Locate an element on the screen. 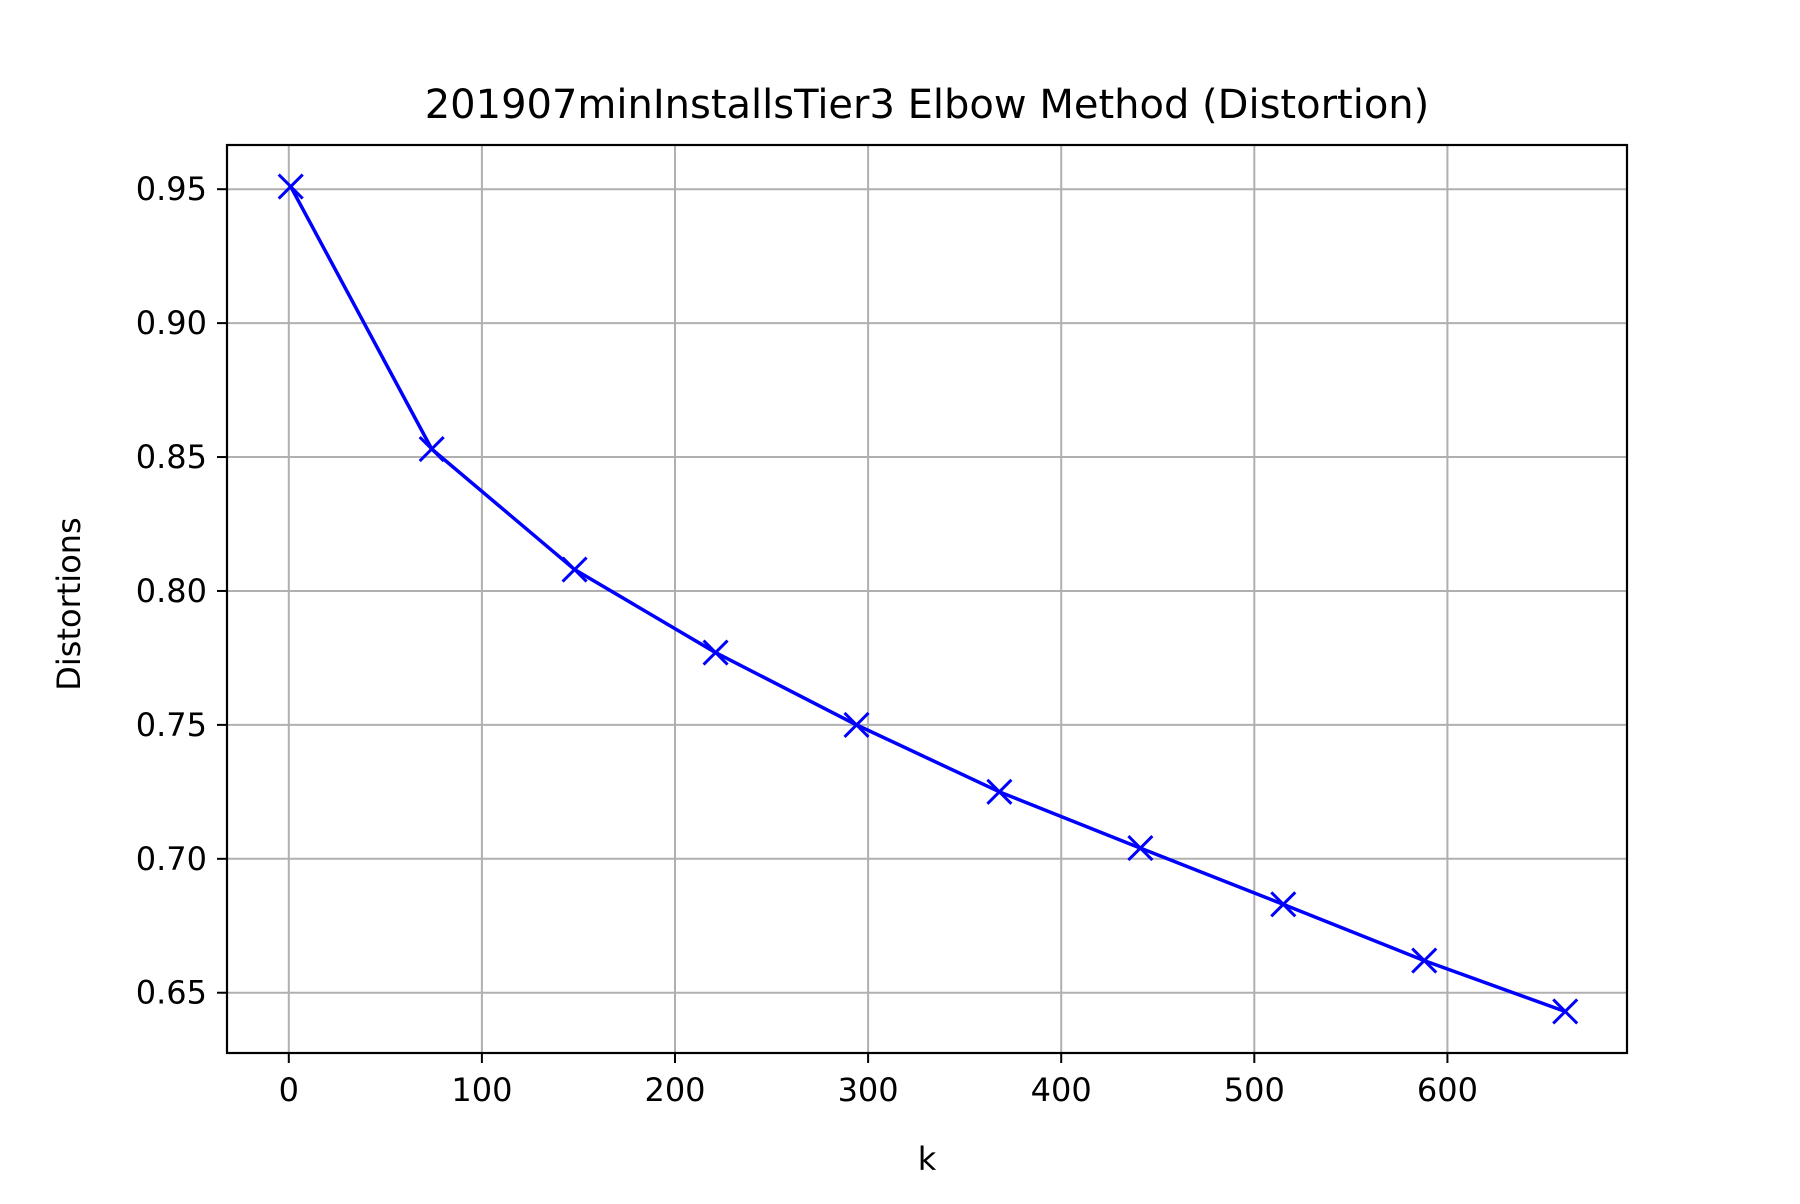  x-tick-label: 500 is located at coordinates (1254, 1090).